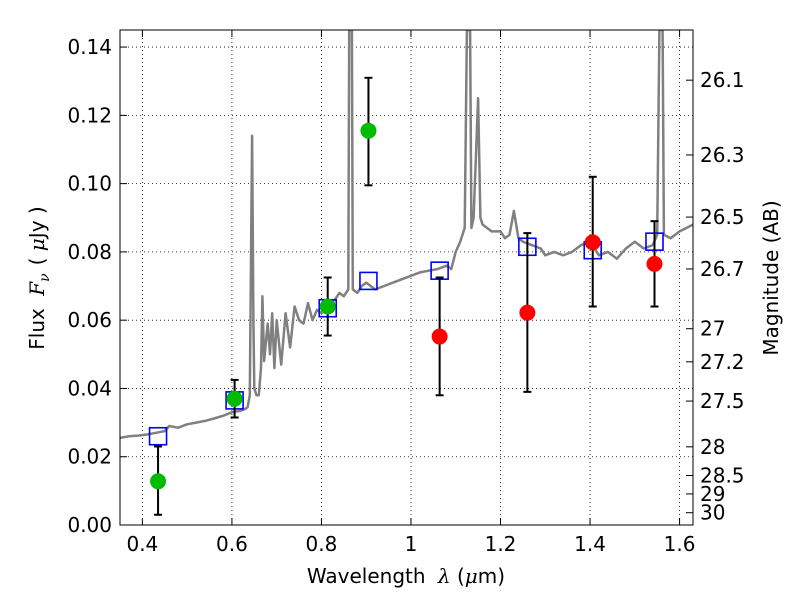  Describe the element at coordinates (722, 80) in the screenshot. I see `mag-tick-label: 26.1` at that location.